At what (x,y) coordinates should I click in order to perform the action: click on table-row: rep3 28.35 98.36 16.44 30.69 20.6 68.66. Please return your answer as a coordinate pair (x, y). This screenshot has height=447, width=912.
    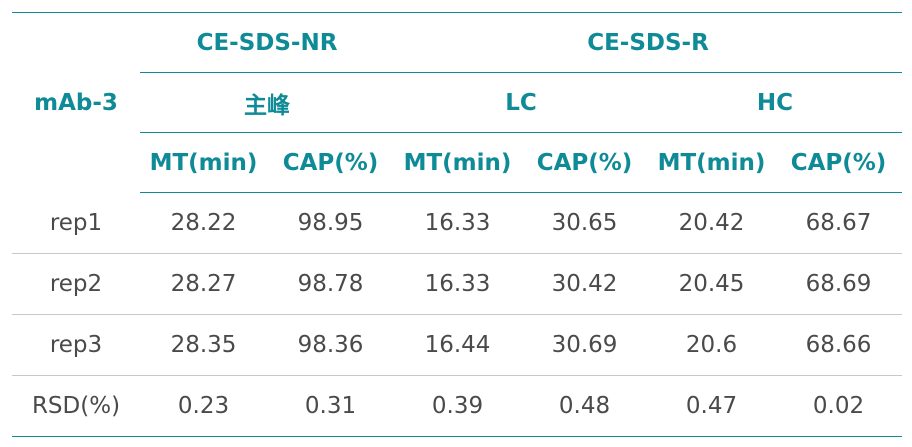
    Looking at the image, I should click on (457, 345).